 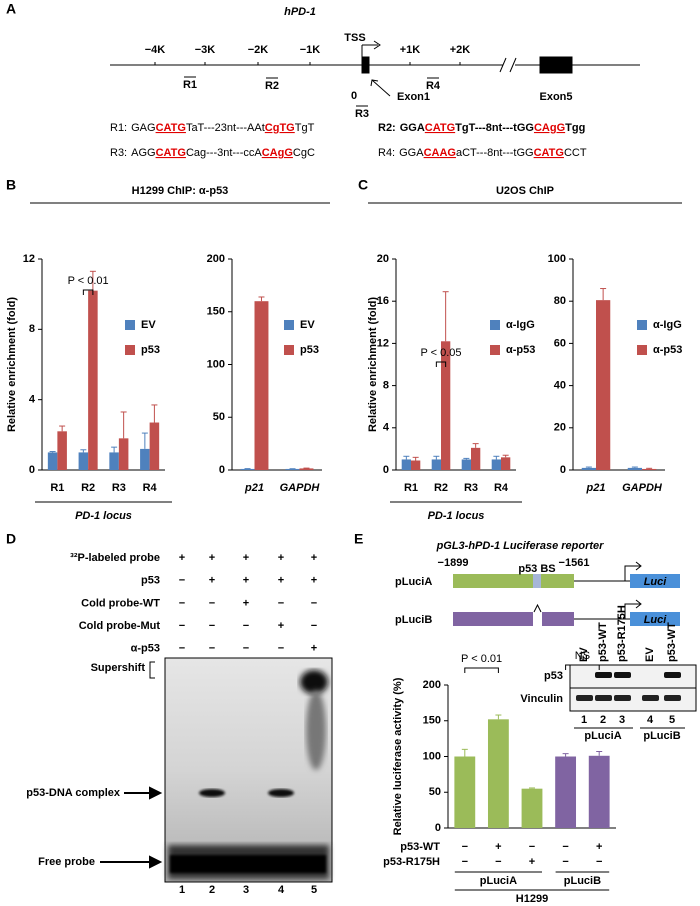 What do you see at coordinates (412, 128) in the screenshot?
I see `sequence-part: GGA` at bounding box center [412, 128].